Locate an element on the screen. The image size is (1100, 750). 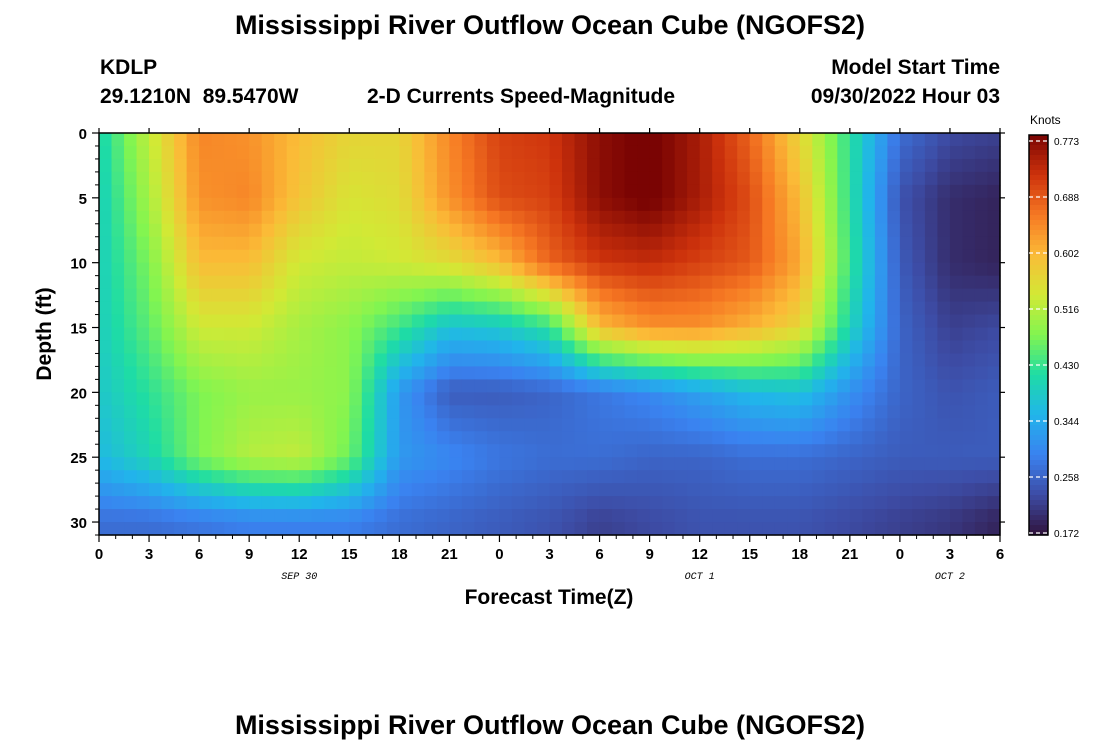
colorbar-tick-label: 0.172 is located at coordinates (1066, 534).